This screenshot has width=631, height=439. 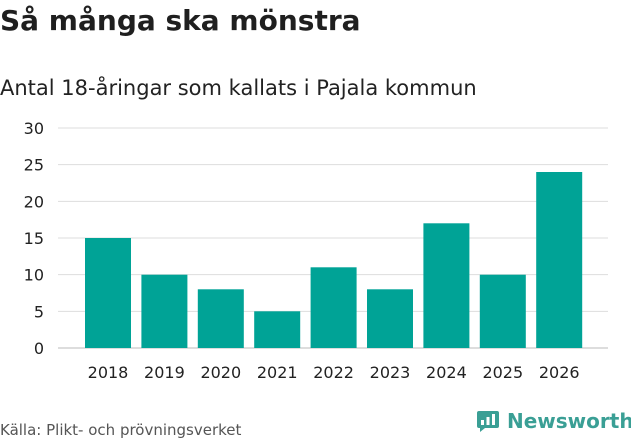 I want to click on y-tick-label: 10, so click(x=34, y=275).